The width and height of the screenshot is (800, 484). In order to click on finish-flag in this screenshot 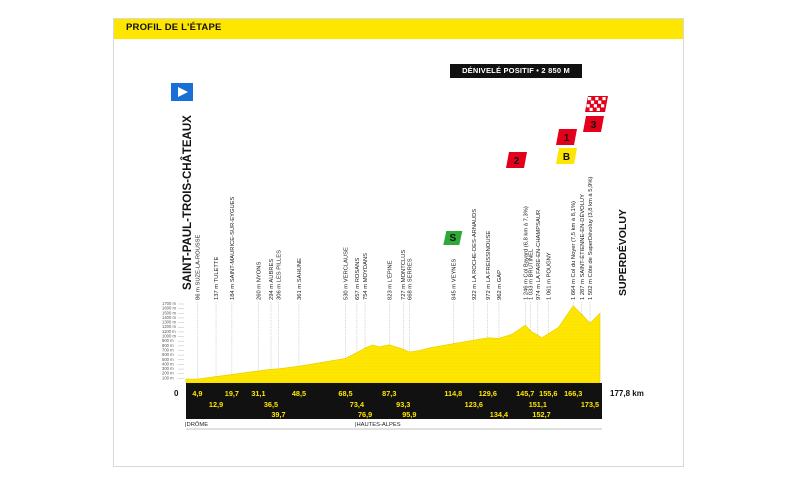, I will do `click(596, 104)`.